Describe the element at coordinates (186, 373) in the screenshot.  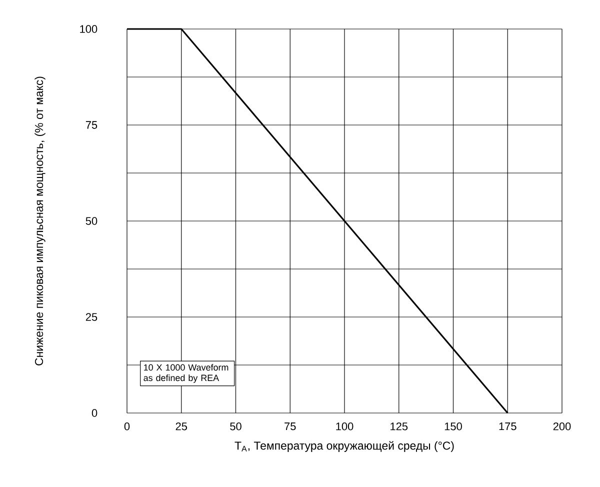
I see `annotation: 10 X 1000 Waveform as defined by REA` at that location.